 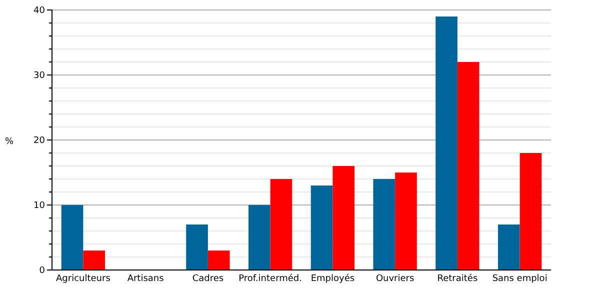 What do you see at coordinates (40, 75) in the screenshot?
I see `y-tick-label: 30` at bounding box center [40, 75].